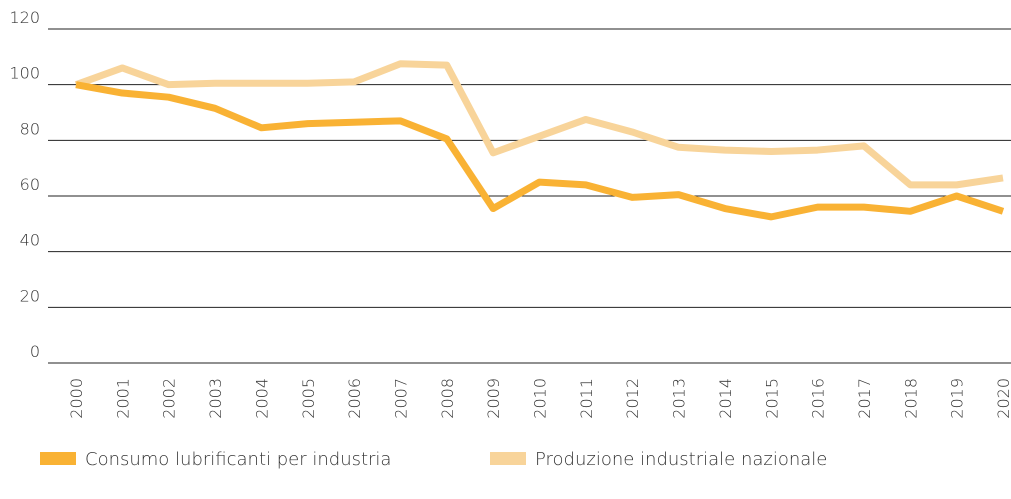 This screenshot has height=499, width=1011. I want to click on x-tick-label: 2020, so click(1002, 398).